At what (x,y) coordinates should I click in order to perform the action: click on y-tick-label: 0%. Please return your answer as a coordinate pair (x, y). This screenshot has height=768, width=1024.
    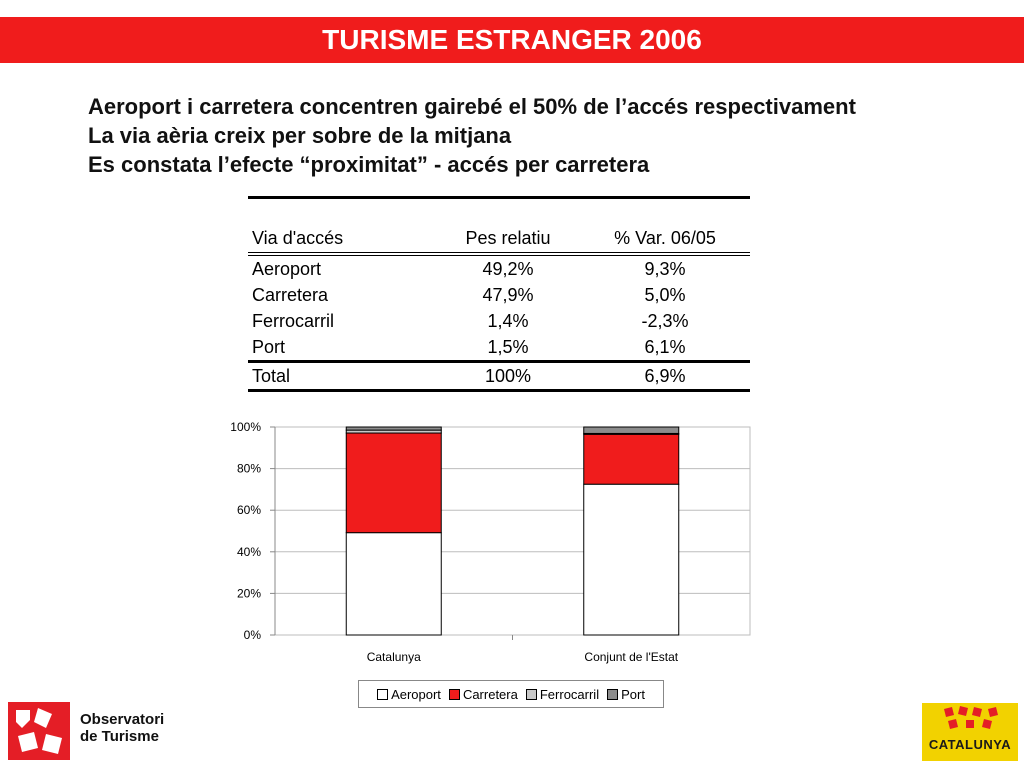
    Looking at the image, I should click on (253, 635).